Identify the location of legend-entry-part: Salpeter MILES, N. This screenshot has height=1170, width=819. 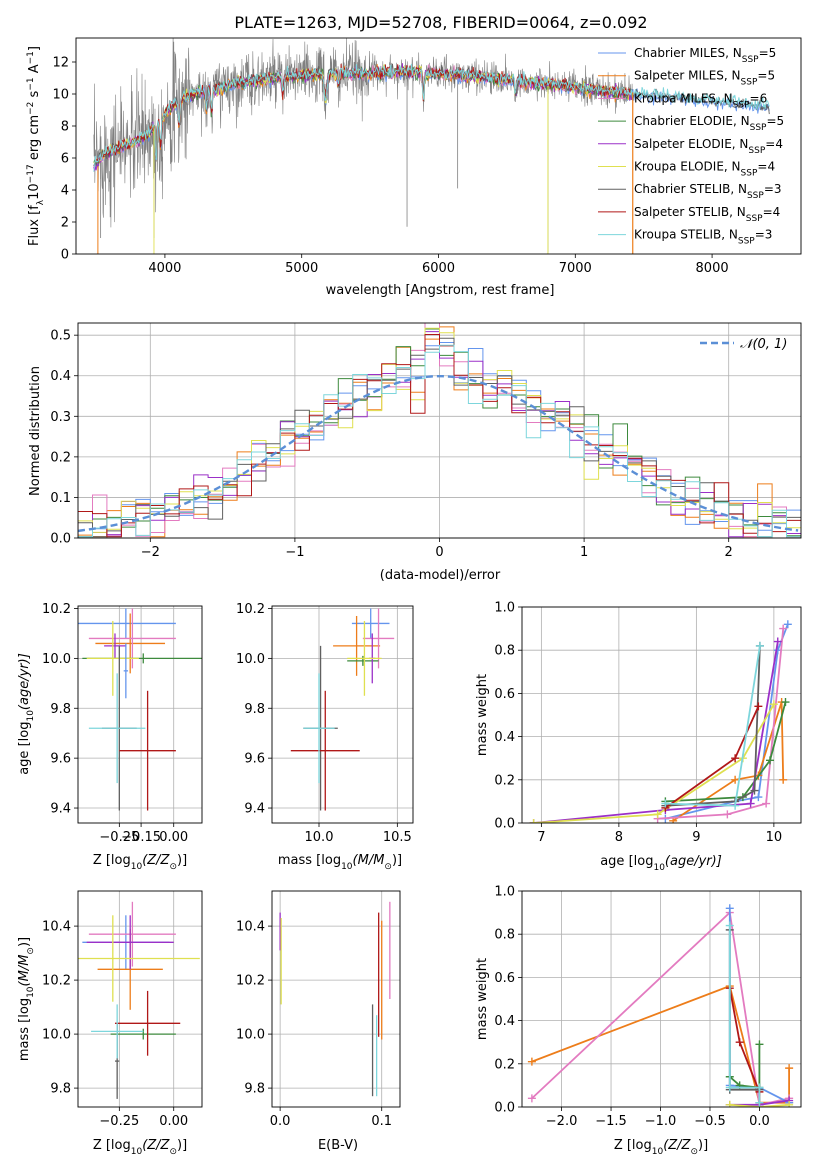
(687, 76).